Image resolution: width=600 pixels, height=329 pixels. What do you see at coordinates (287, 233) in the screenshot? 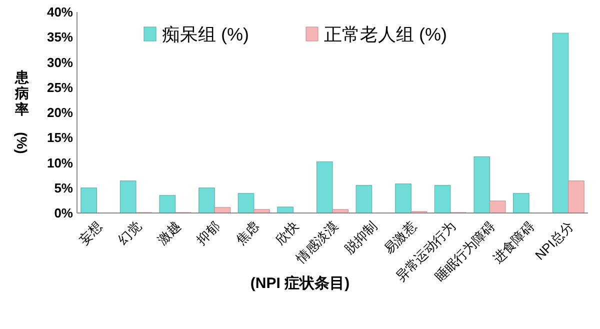
I see `x-tick-label: 欣快` at bounding box center [287, 233].